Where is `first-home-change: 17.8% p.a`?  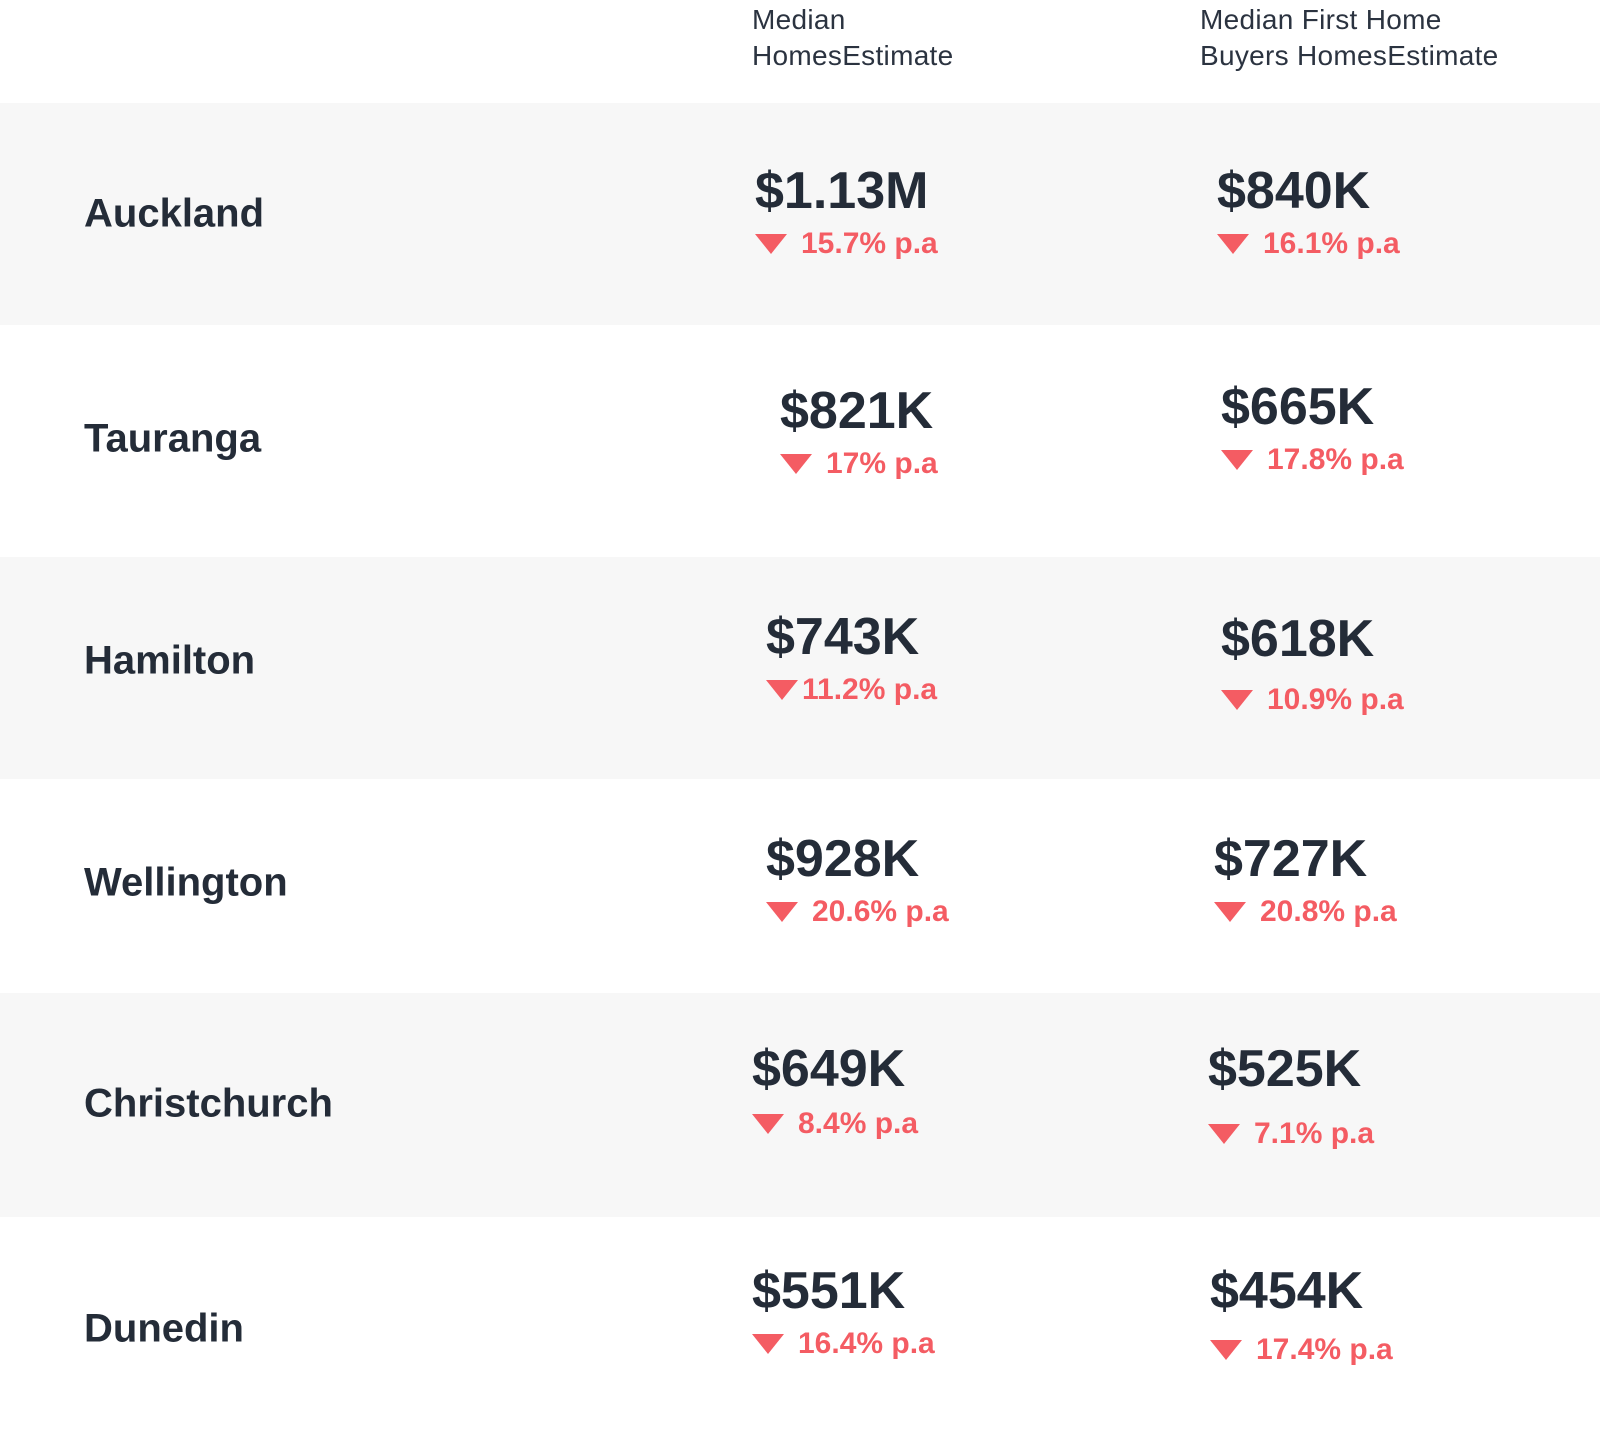 first-home-change: 17.8% p.a is located at coordinates (1312, 460).